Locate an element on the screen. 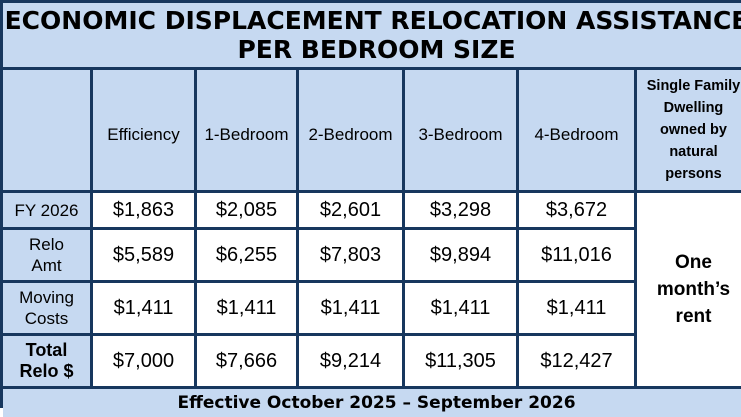 This screenshot has width=741, height=417. single-family-value-line: One is located at coordinates (693, 262).